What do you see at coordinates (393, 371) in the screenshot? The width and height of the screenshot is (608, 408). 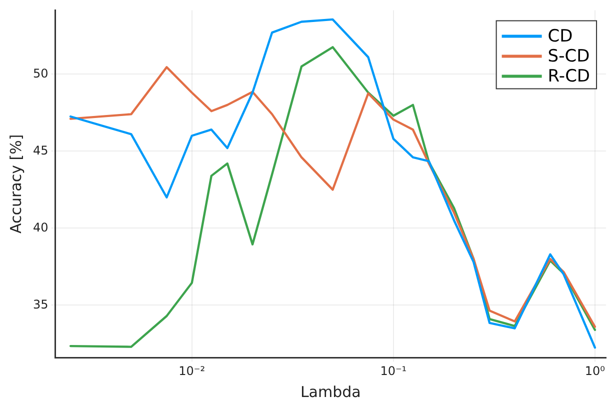 I see `x-tick-label: 10⁻¹` at bounding box center [393, 371].